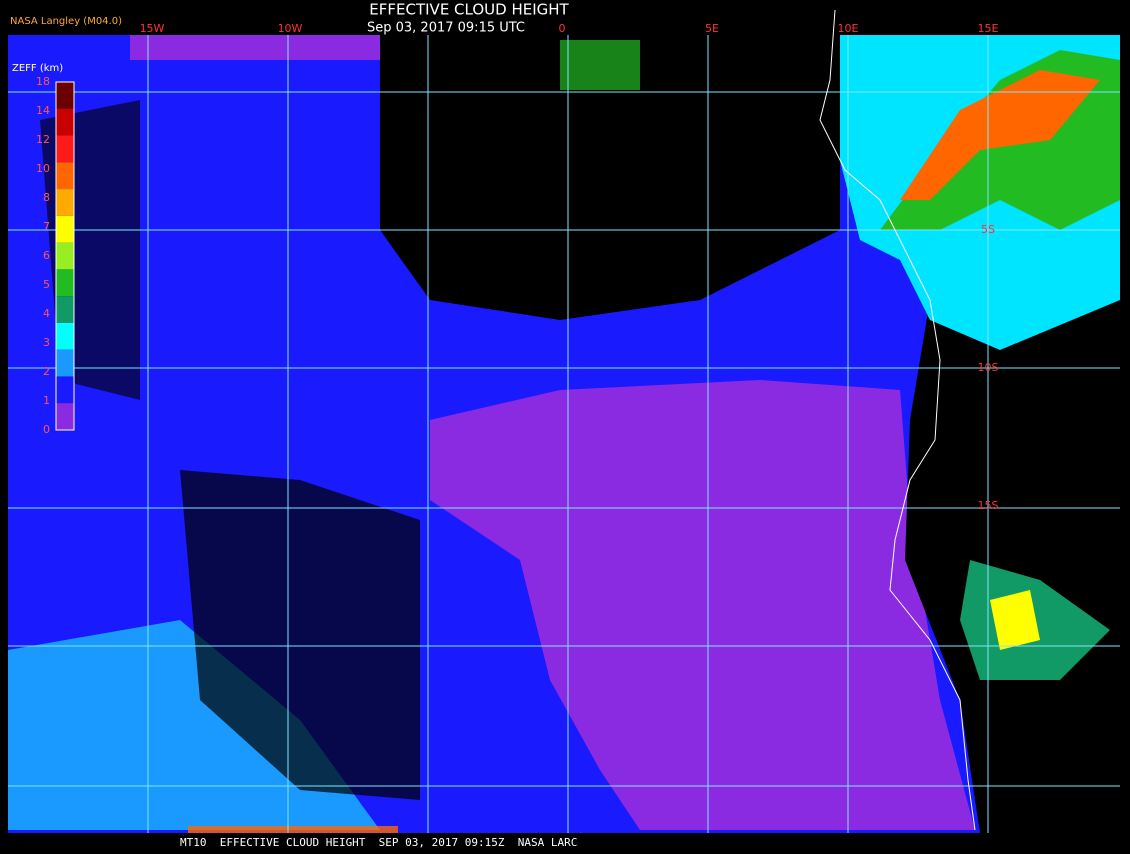 Image resolution: width=1130 pixels, height=854 pixels. Describe the element at coordinates (43, 81) in the screenshot. I see `legend-label: 18` at that location.